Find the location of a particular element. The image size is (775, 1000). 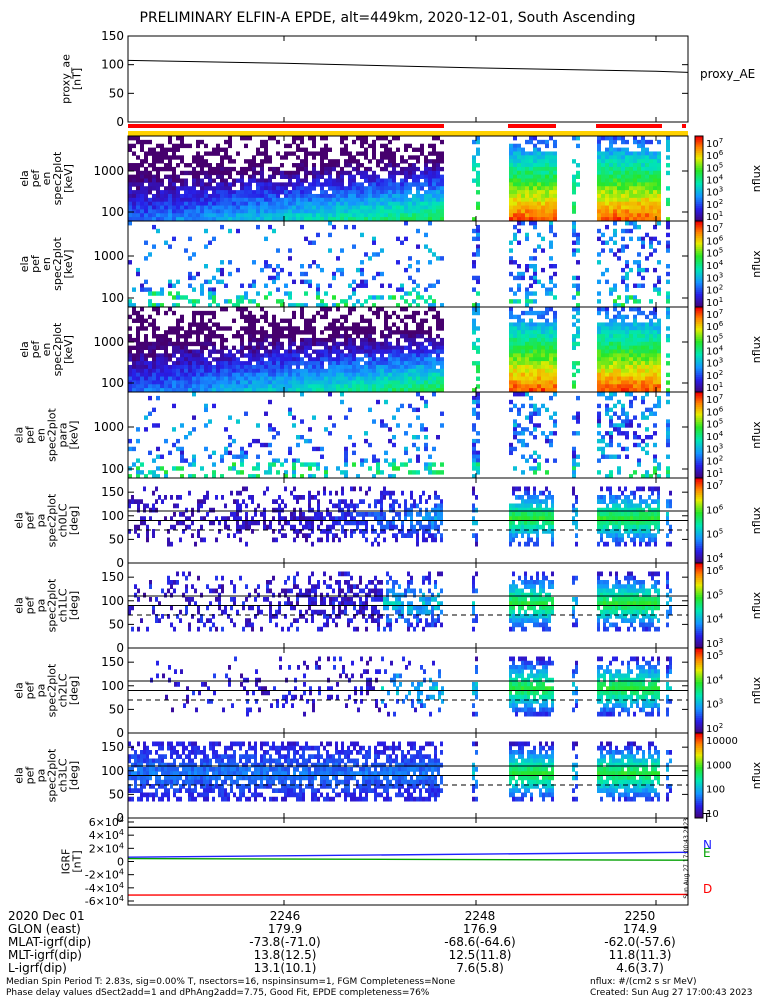

colorbar-tick-label: 102 is located at coordinates (714, 204).